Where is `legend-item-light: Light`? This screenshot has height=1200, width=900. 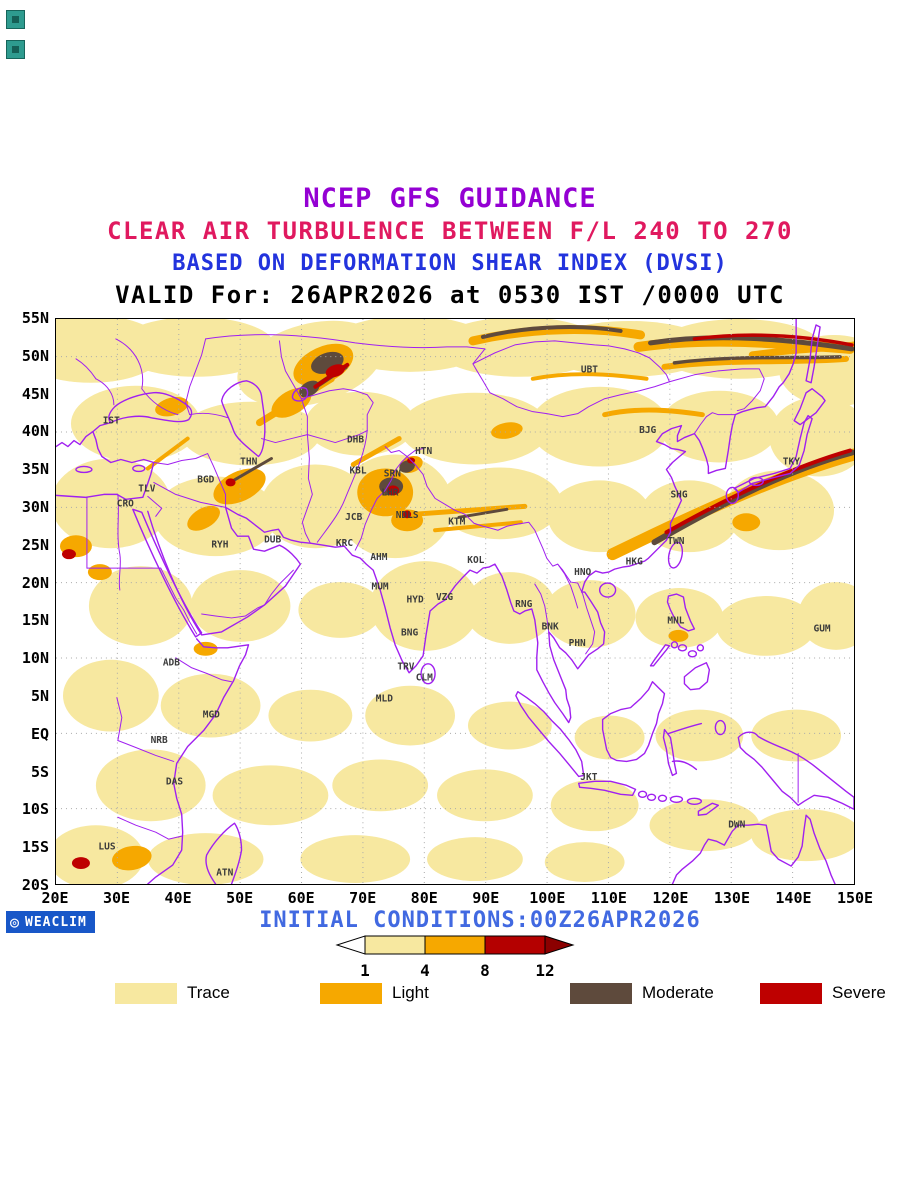 legend-item-light: Light is located at coordinates (374, 993).